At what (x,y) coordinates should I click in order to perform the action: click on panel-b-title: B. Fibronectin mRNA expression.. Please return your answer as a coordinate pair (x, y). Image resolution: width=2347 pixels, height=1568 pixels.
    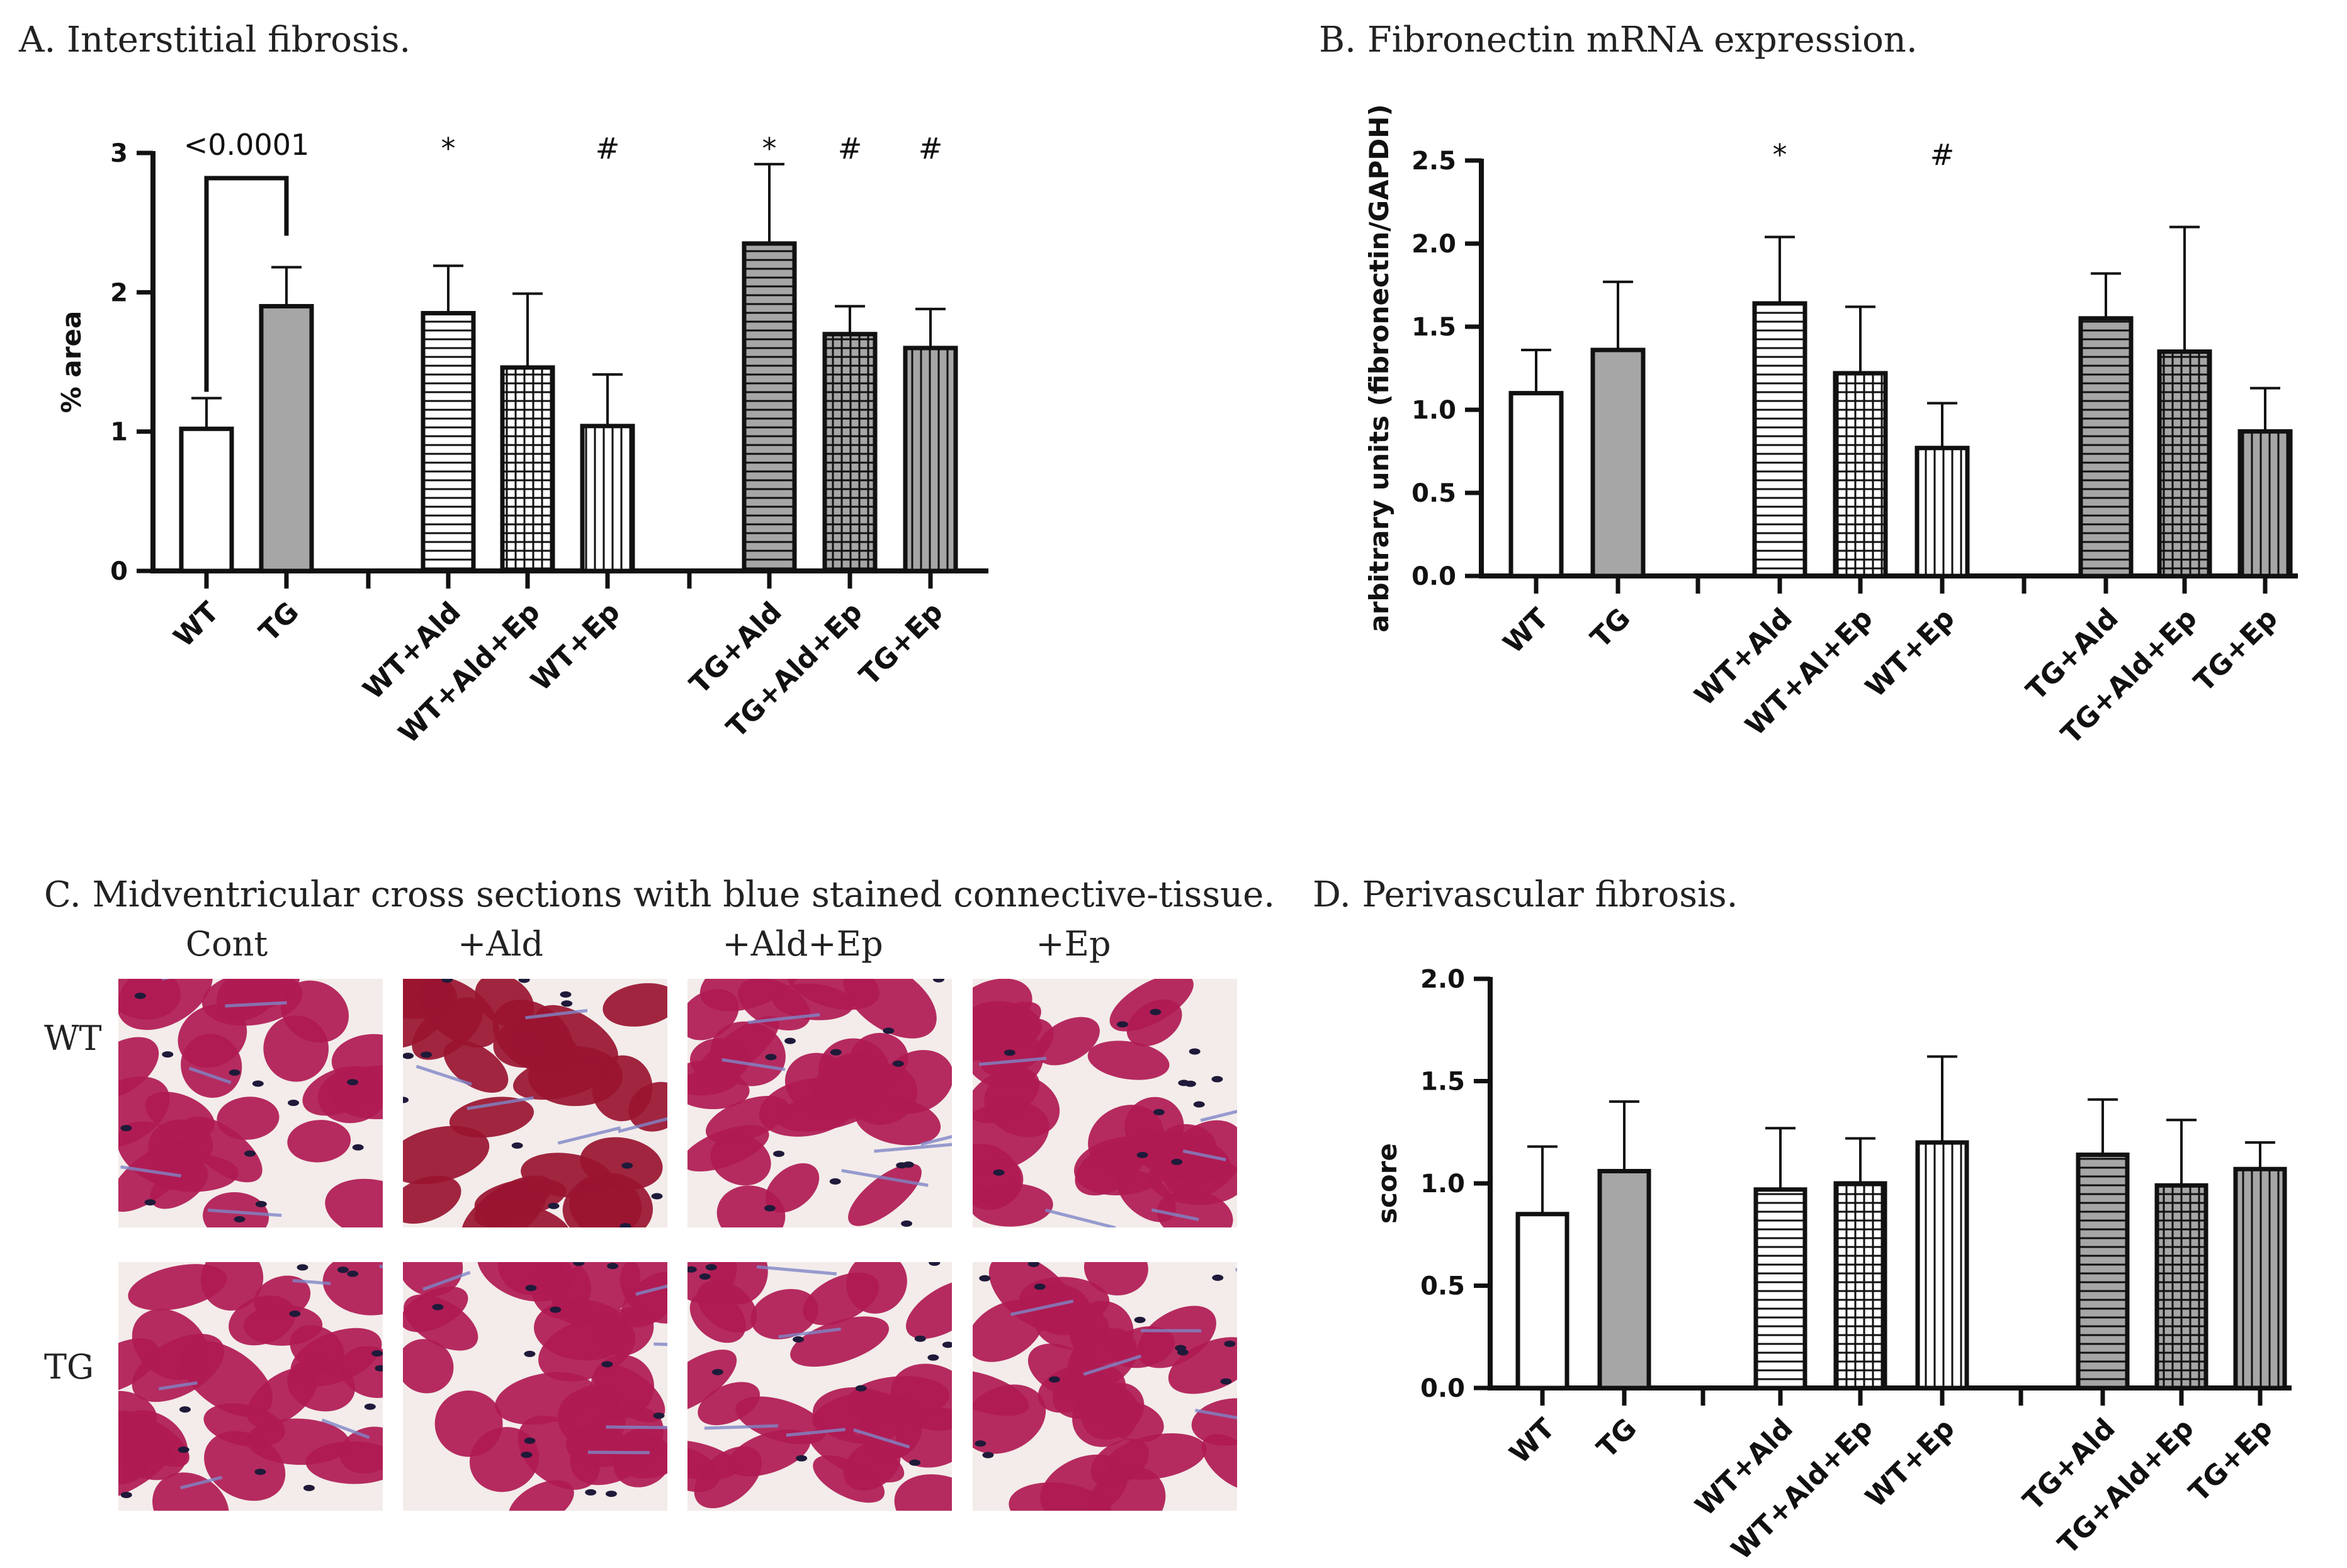
    Looking at the image, I should click on (1619, 40).